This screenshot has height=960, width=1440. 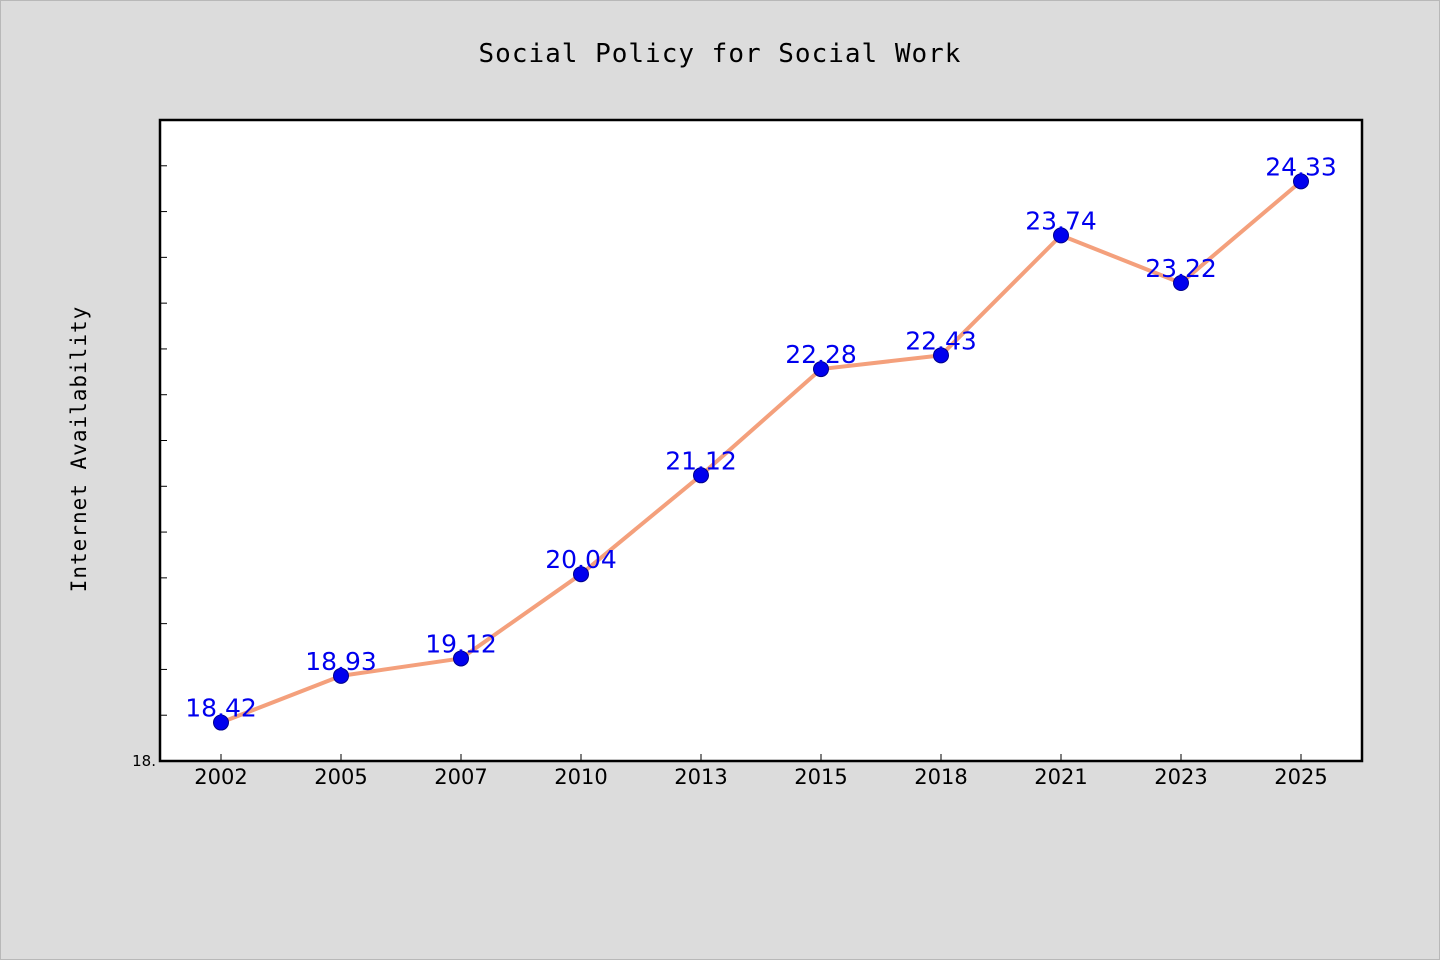 I want to click on data-label: 24.33, so click(x=1301, y=166).